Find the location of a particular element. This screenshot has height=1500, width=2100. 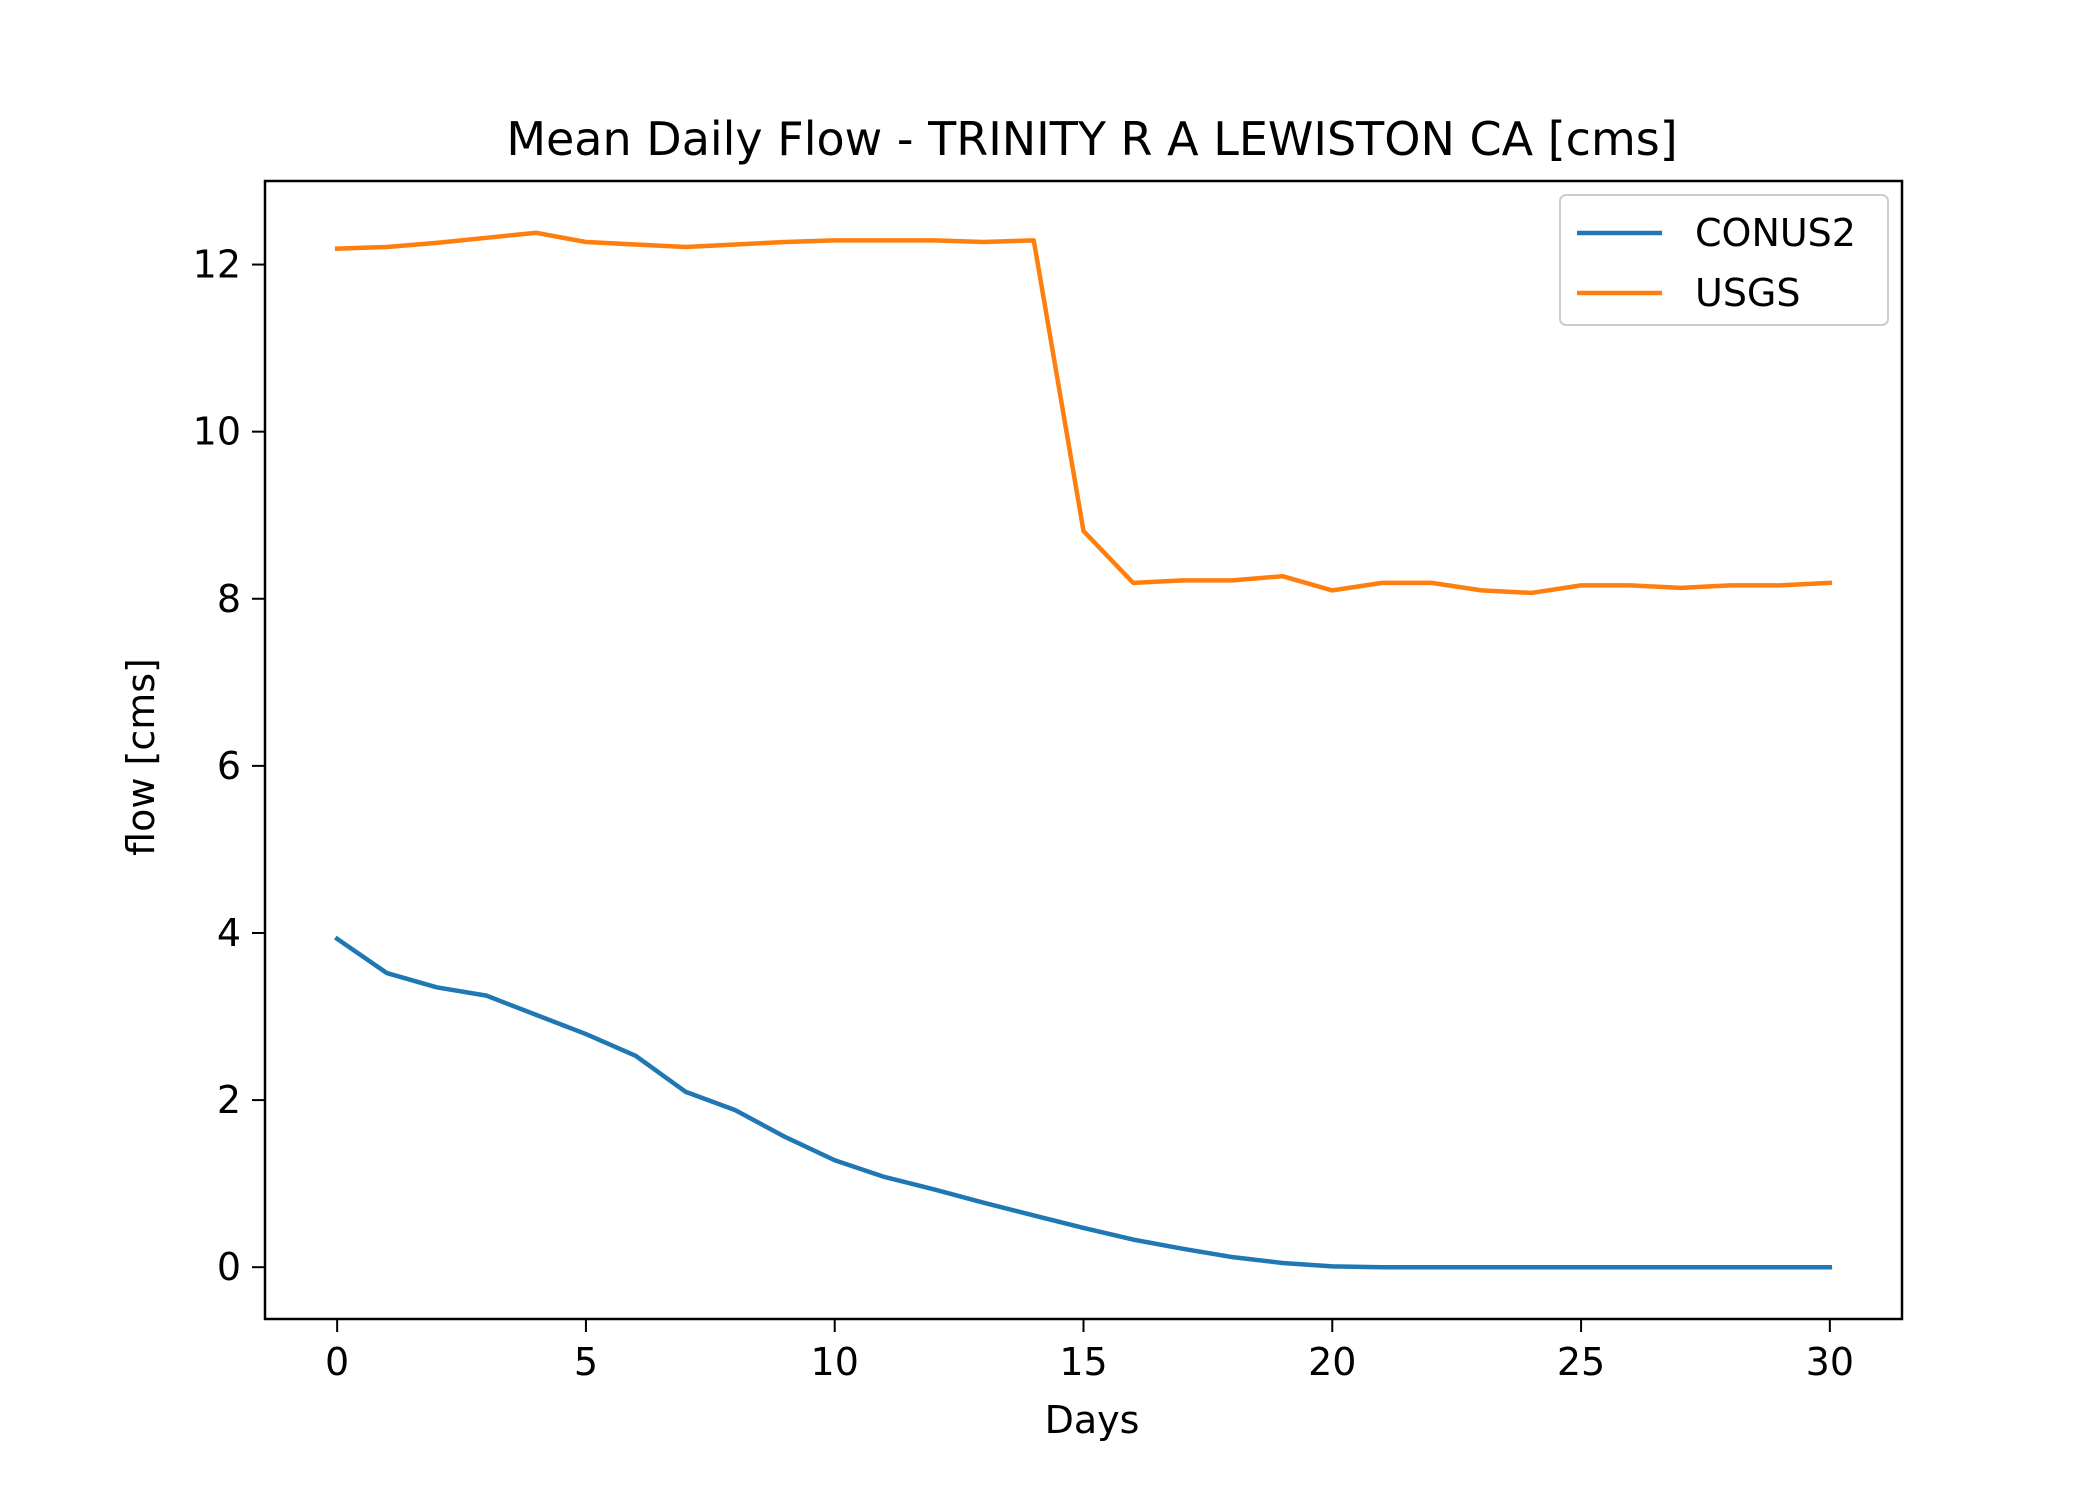

y-axis-ticks: 0 2 4 6 8 10 12 is located at coordinates (229, 766).